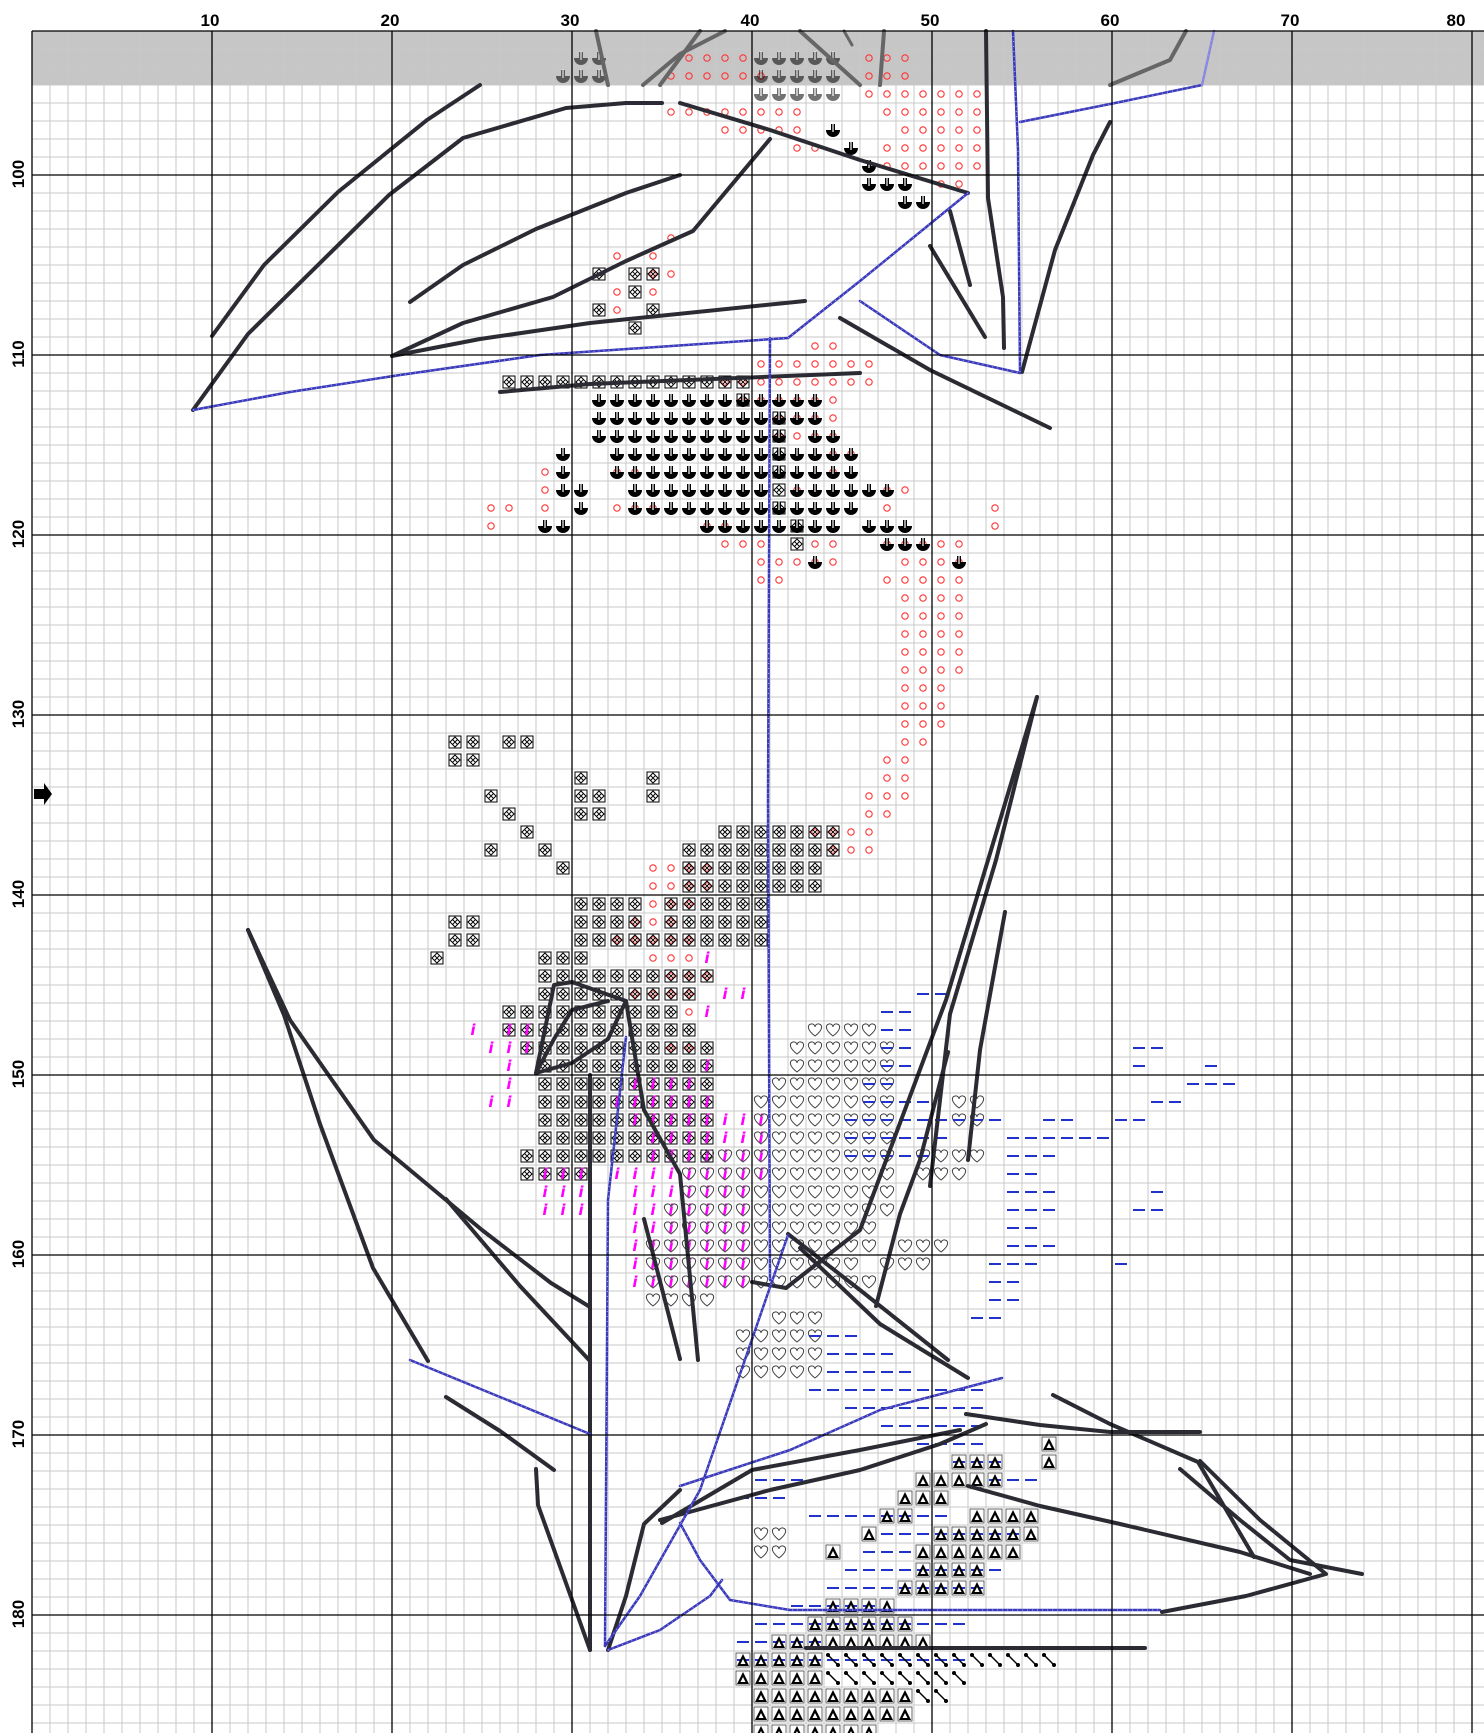  Describe the element at coordinates (210, 20) in the screenshot. I see `column-label: 10` at that location.